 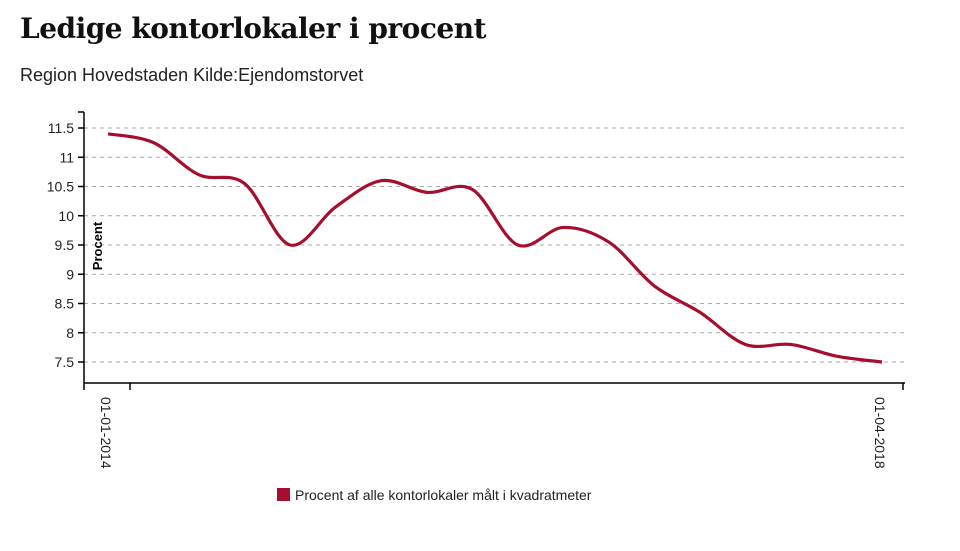 What do you see at coordinates (66, 216) in the screenshot?
I see `y-tick-label: 10` at bounding box center [66, 216].